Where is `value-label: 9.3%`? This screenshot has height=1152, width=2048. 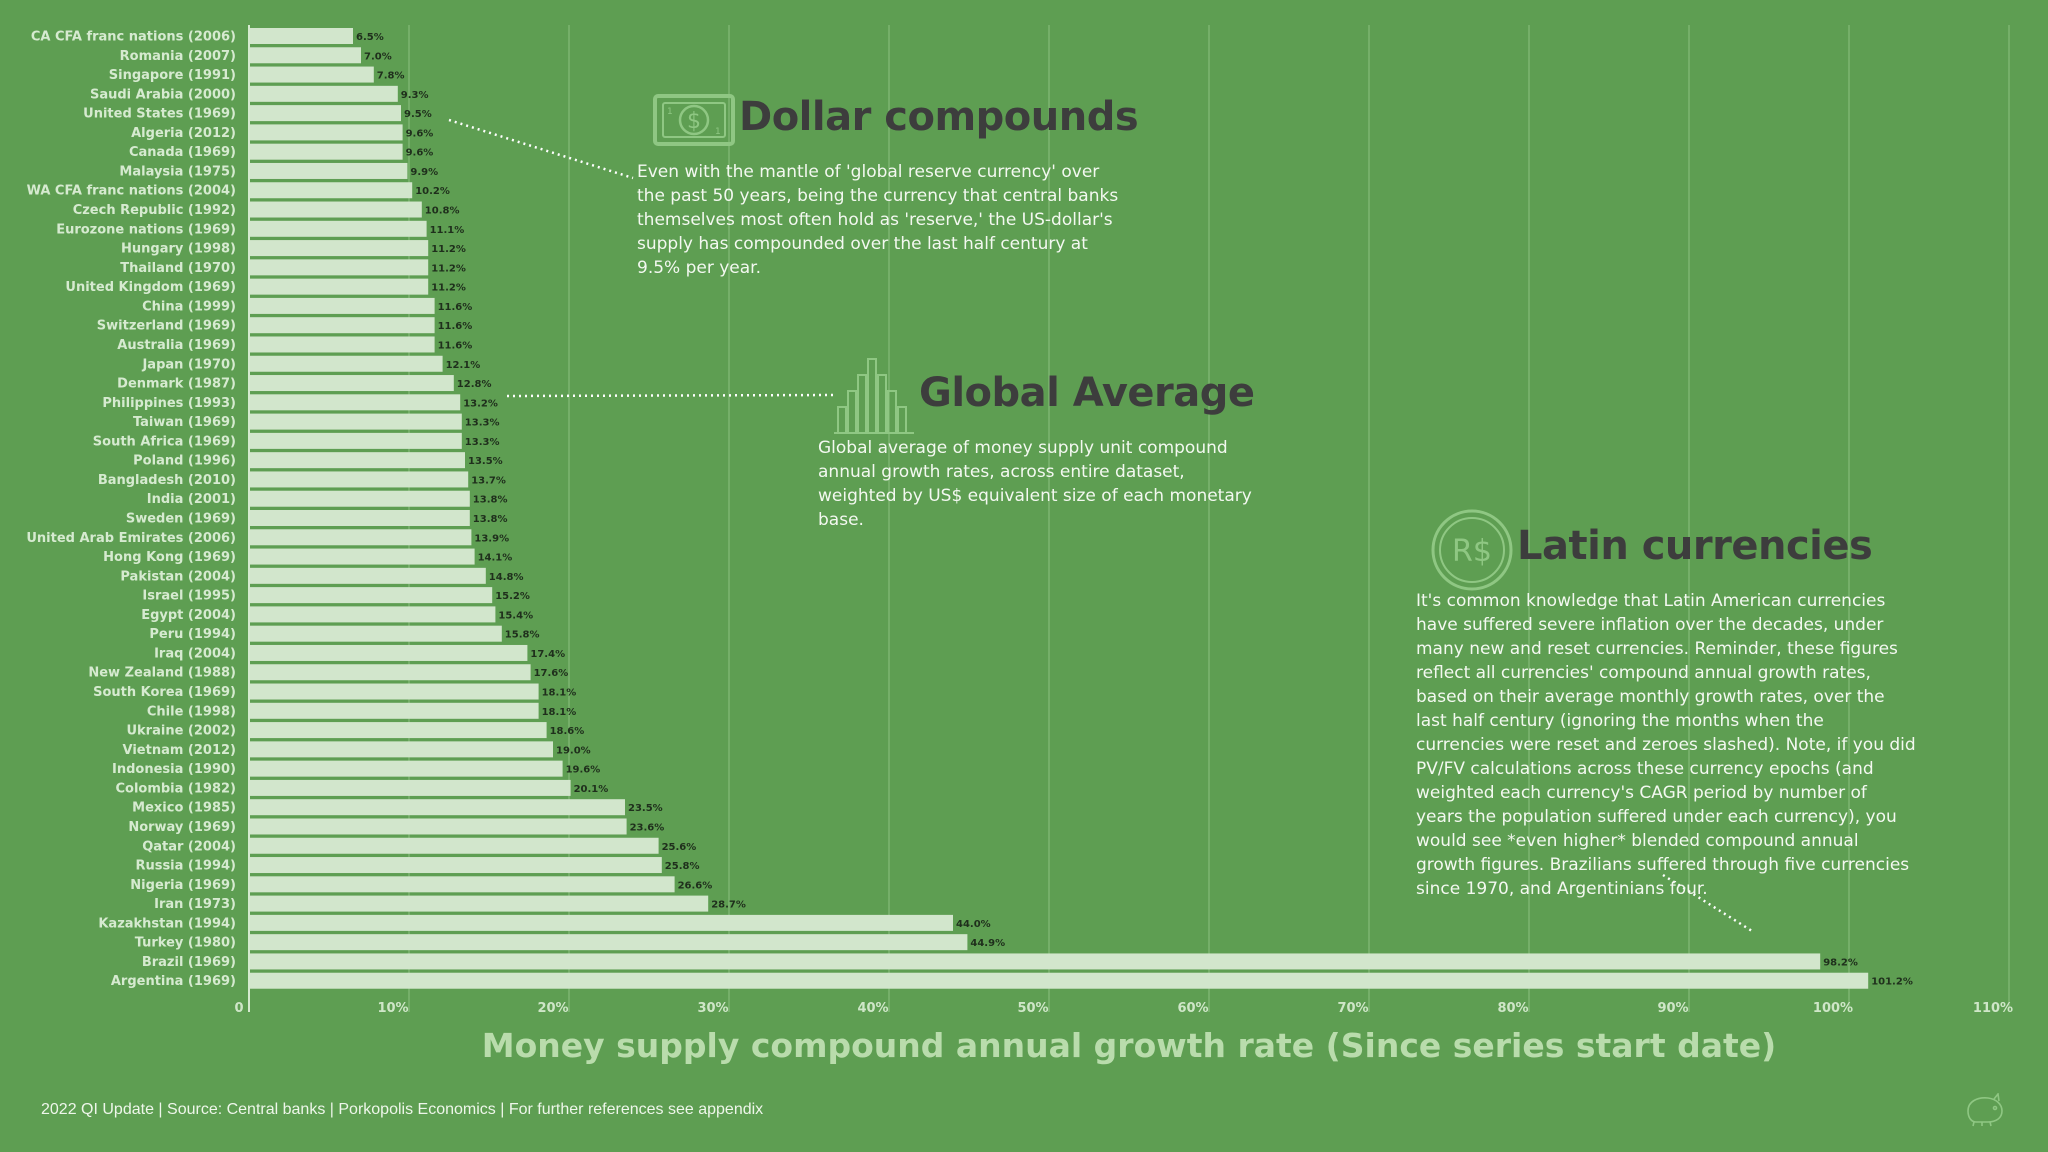
value-label: 9.3% is located at coordinates (415, 95).